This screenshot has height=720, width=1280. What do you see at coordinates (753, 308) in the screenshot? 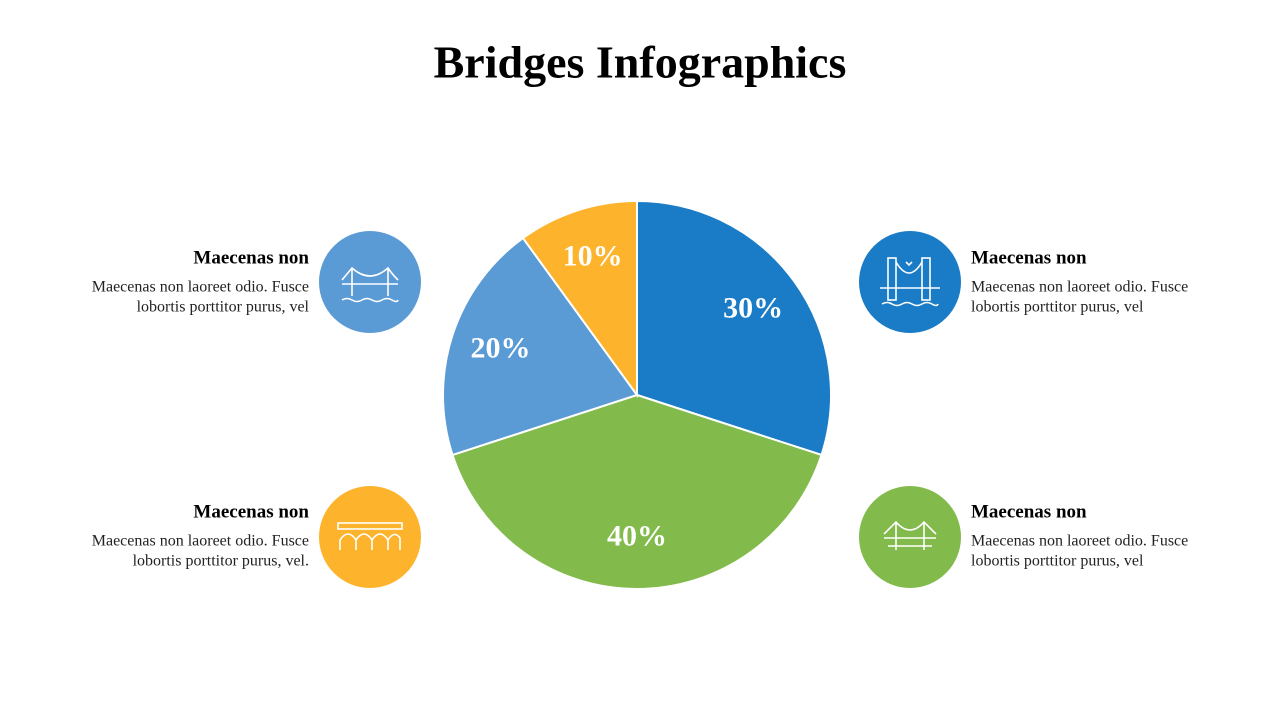
I see `slice-label: 30%` at bounding box center [753, 308].